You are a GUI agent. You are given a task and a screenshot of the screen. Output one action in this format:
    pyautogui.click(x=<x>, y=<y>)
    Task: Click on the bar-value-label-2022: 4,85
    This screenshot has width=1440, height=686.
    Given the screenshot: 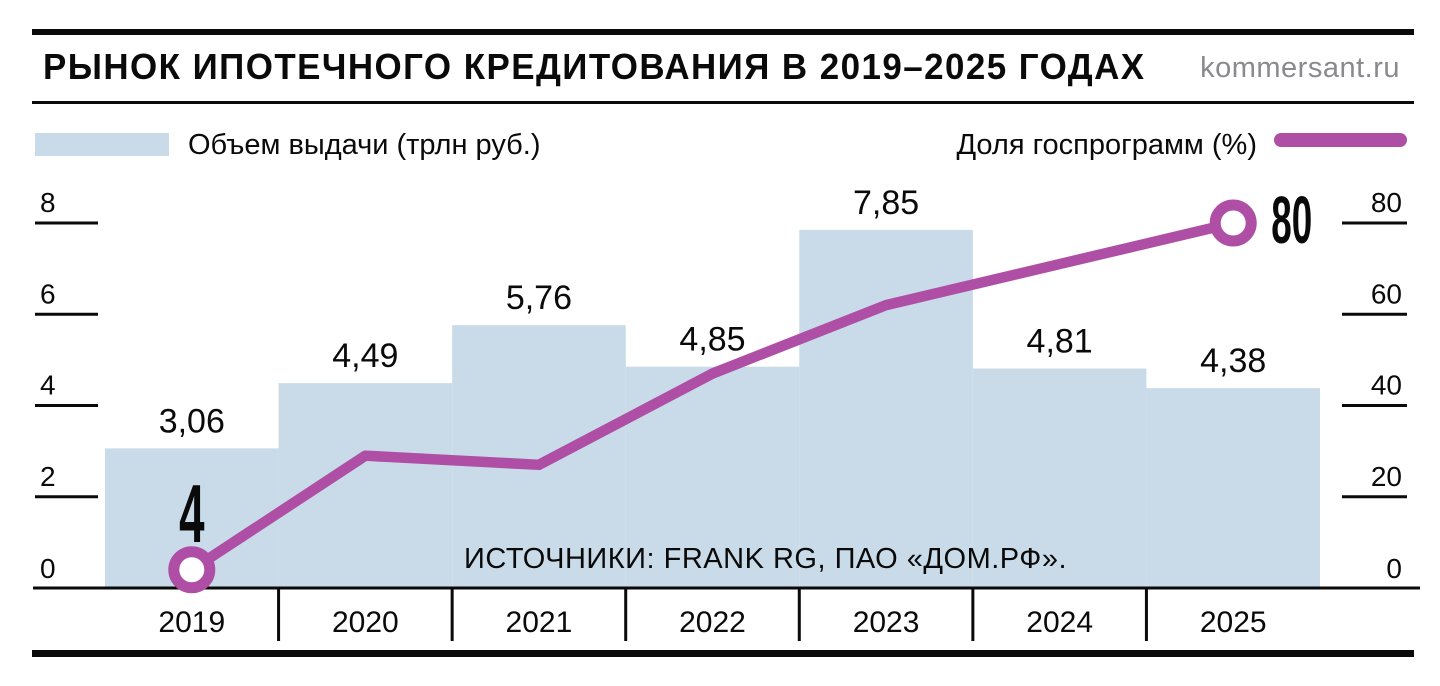 What is the action you would take?
    pyautogui.click(x=712, y=340)
    